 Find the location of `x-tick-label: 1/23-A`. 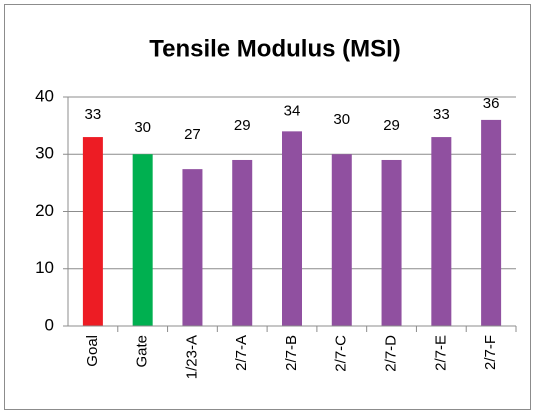

x-tick-label: 1/23-A is located at coordinates (191, 357).